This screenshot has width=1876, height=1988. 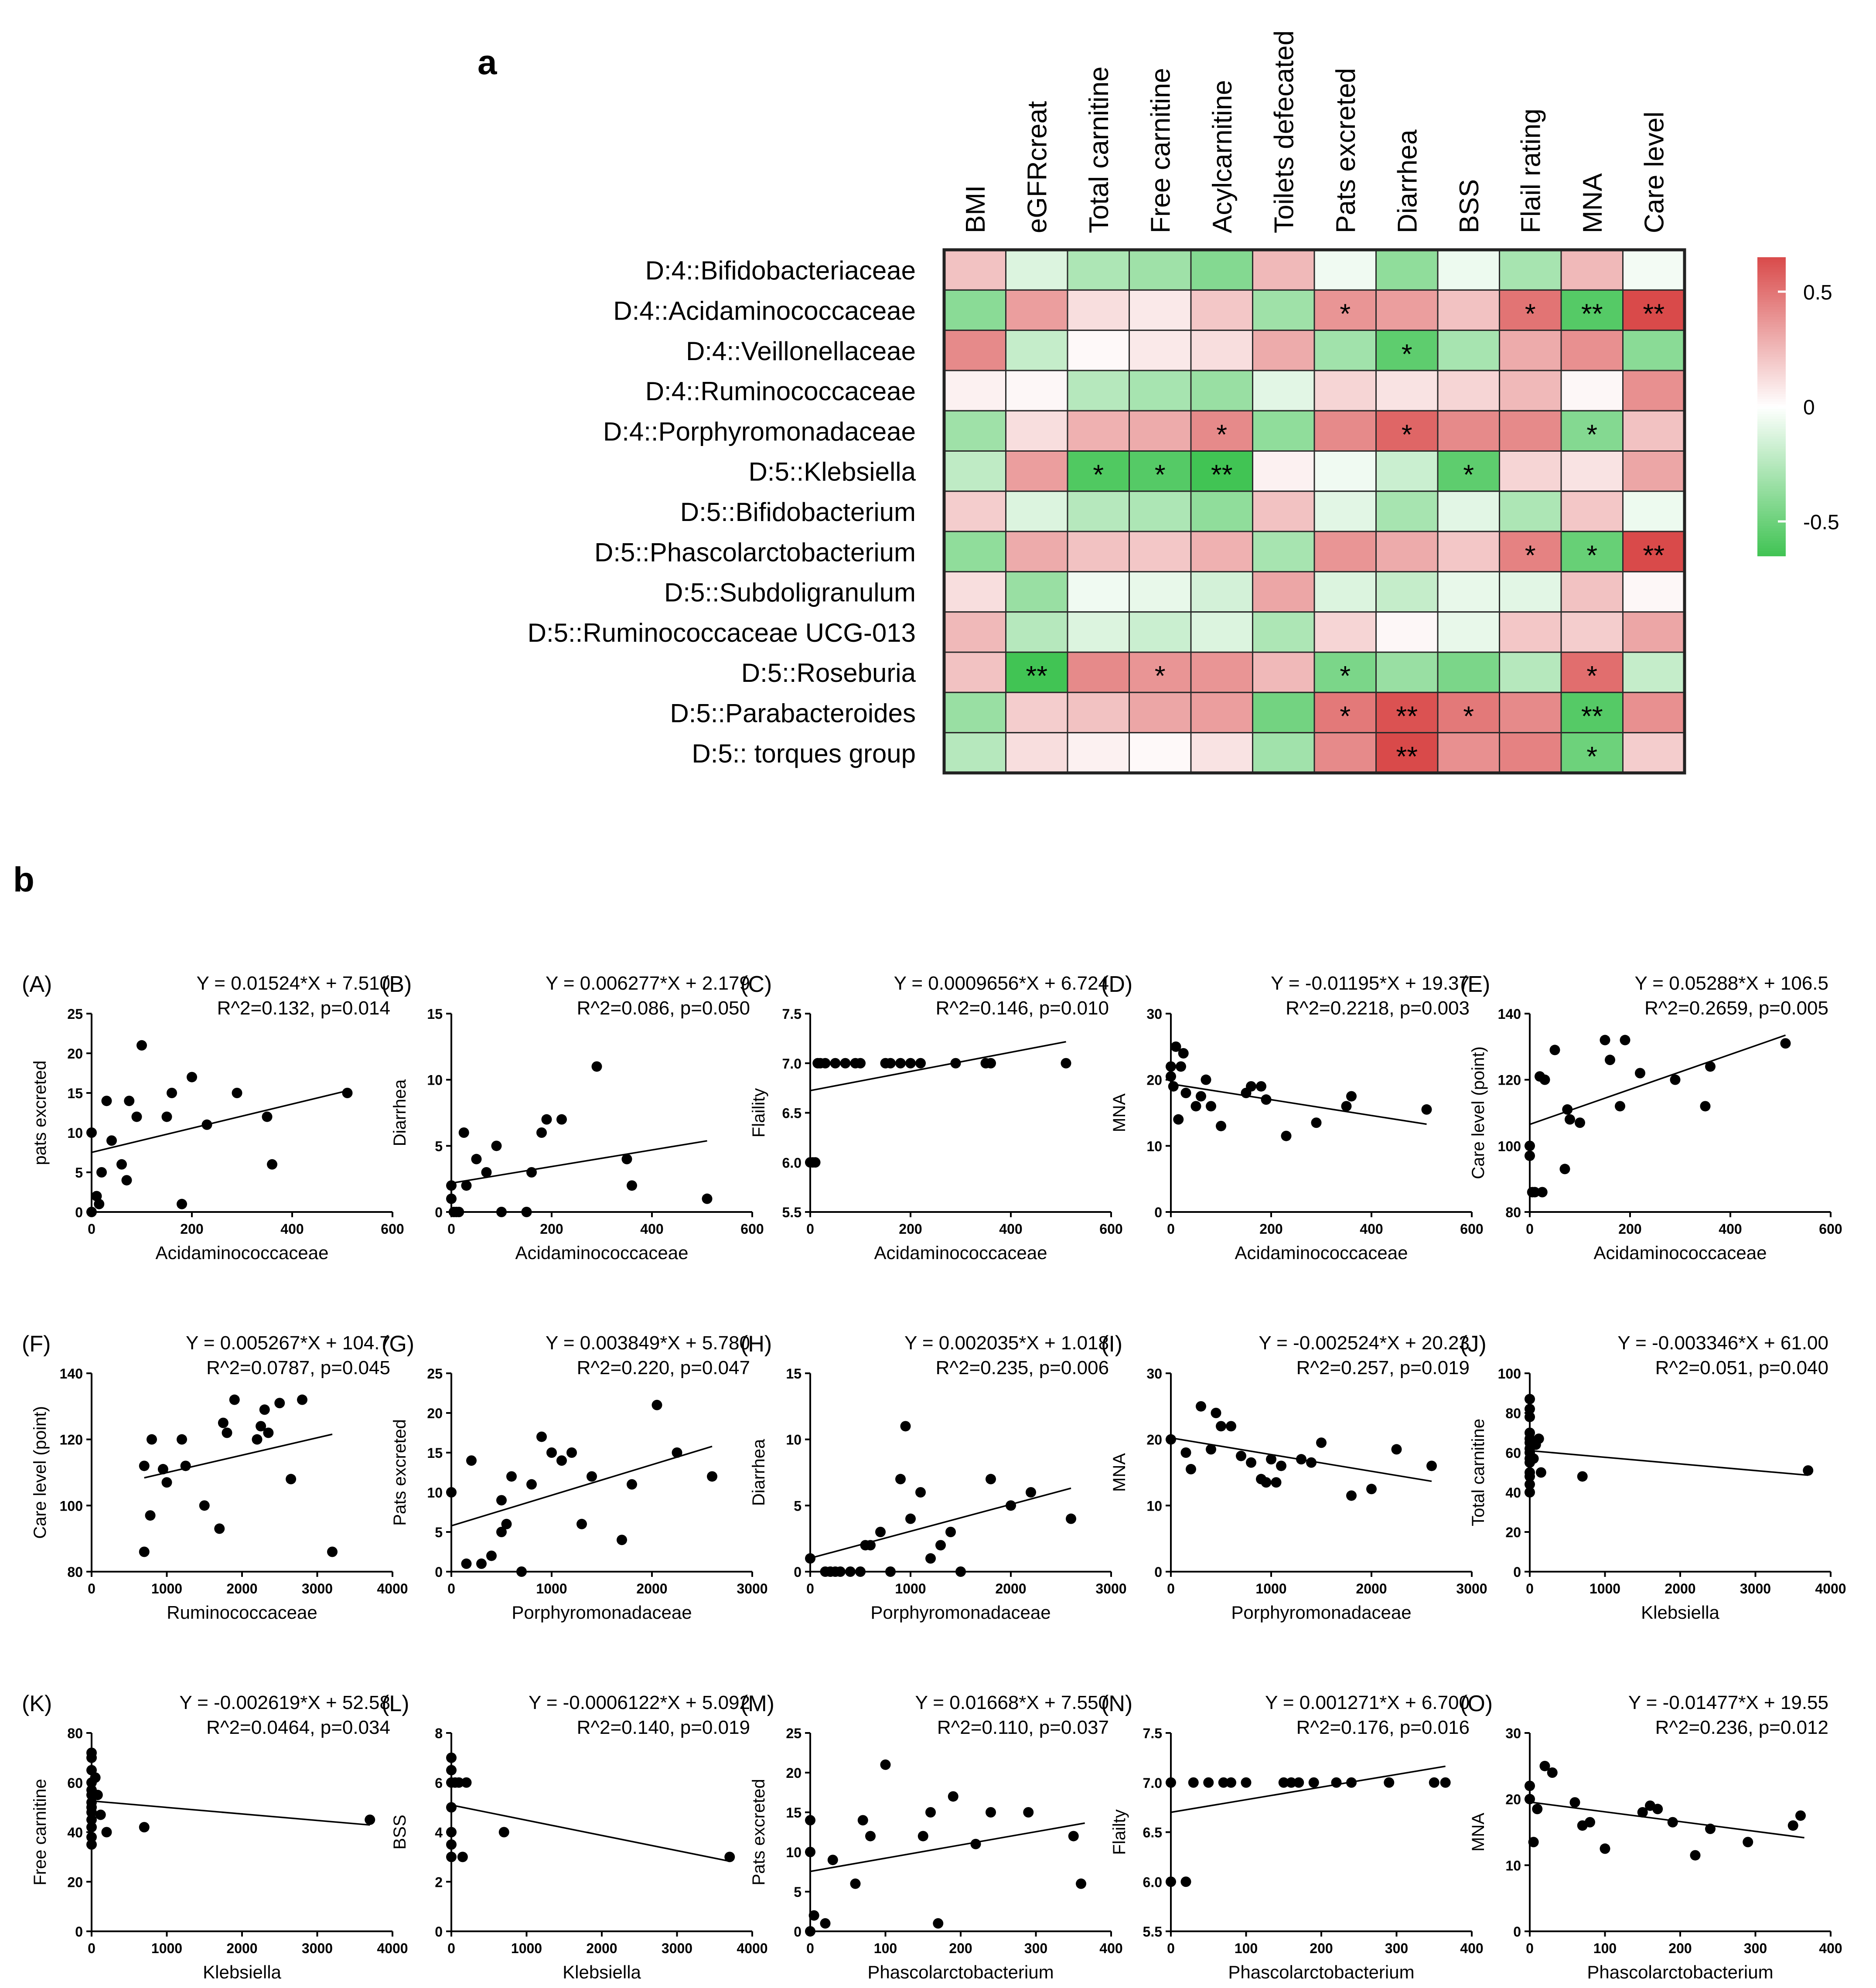 I want to click on panel-b-label: b, so click(x=24, y=879).